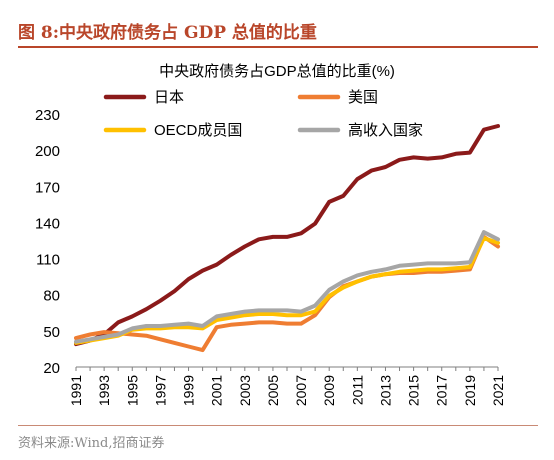  What do you see at coordinates (51, 296) in the screenshot?
I see `y-tick-label: 80` at bounding box center [51, 296].